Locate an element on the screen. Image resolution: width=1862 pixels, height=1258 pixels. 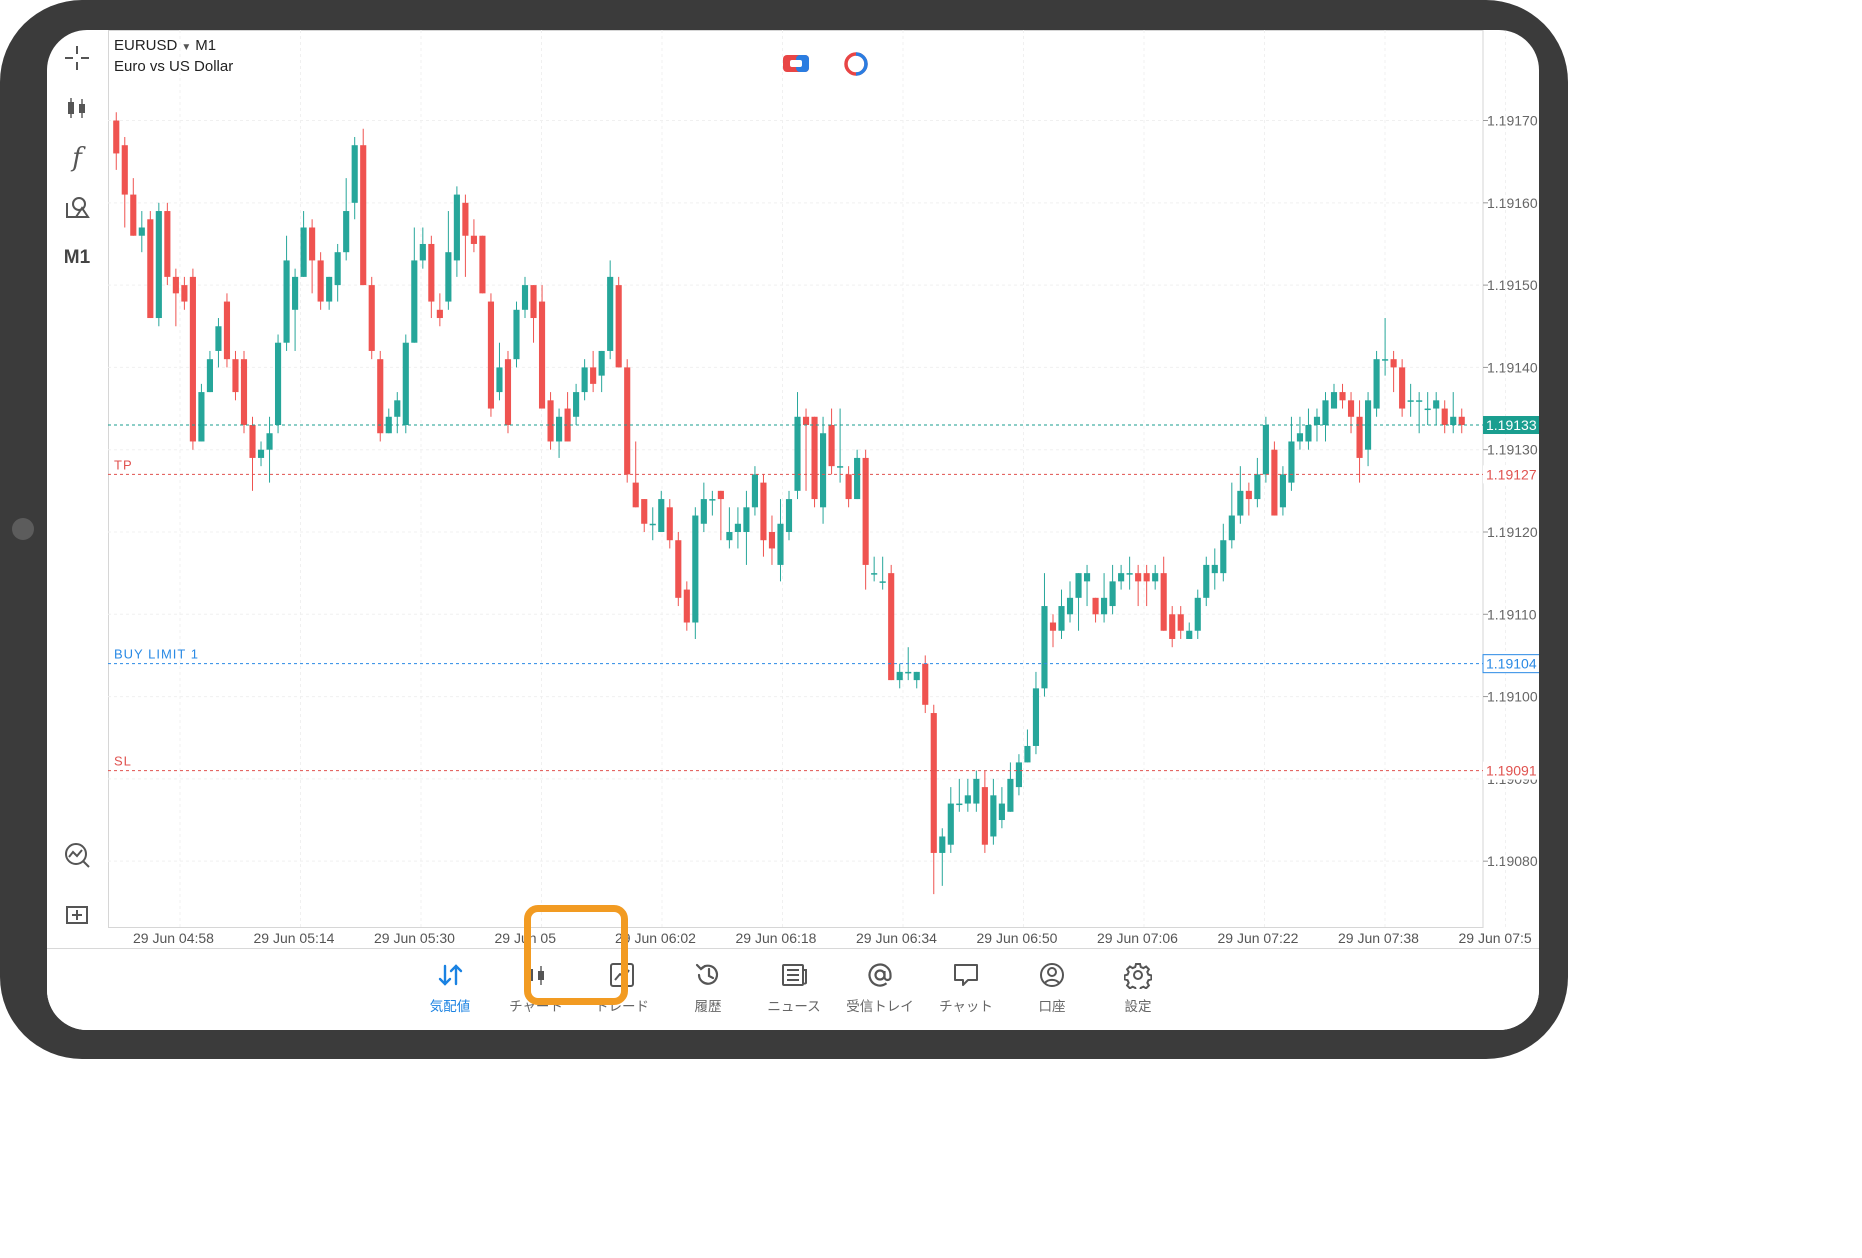
nav-news: ニュース is located at coordinates (794, 991).